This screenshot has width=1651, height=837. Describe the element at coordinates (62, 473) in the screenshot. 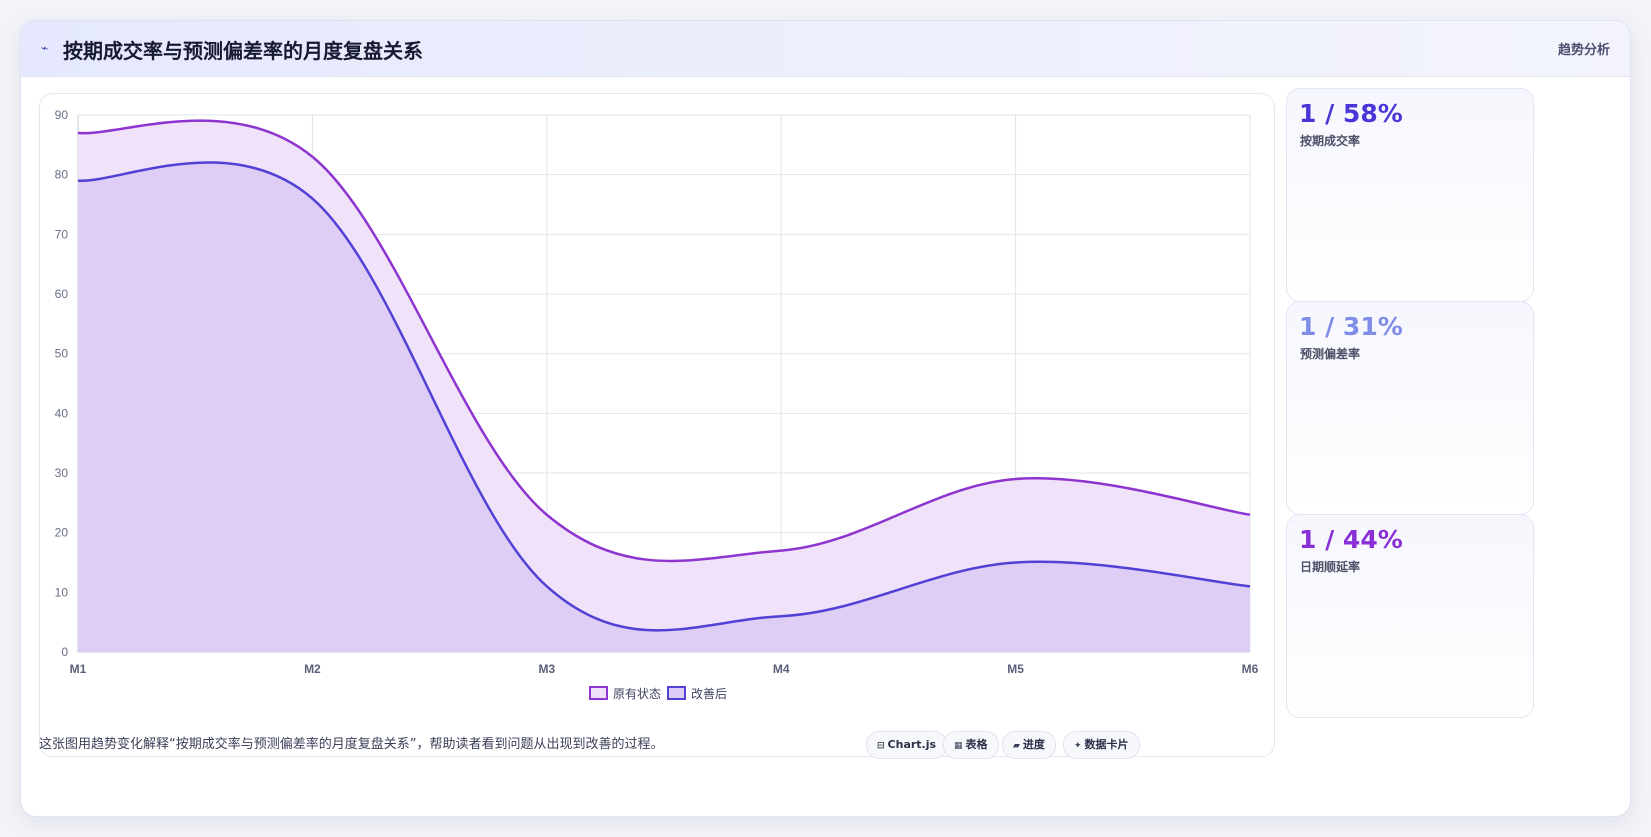

I see `y-tick-label: 30` at that location.